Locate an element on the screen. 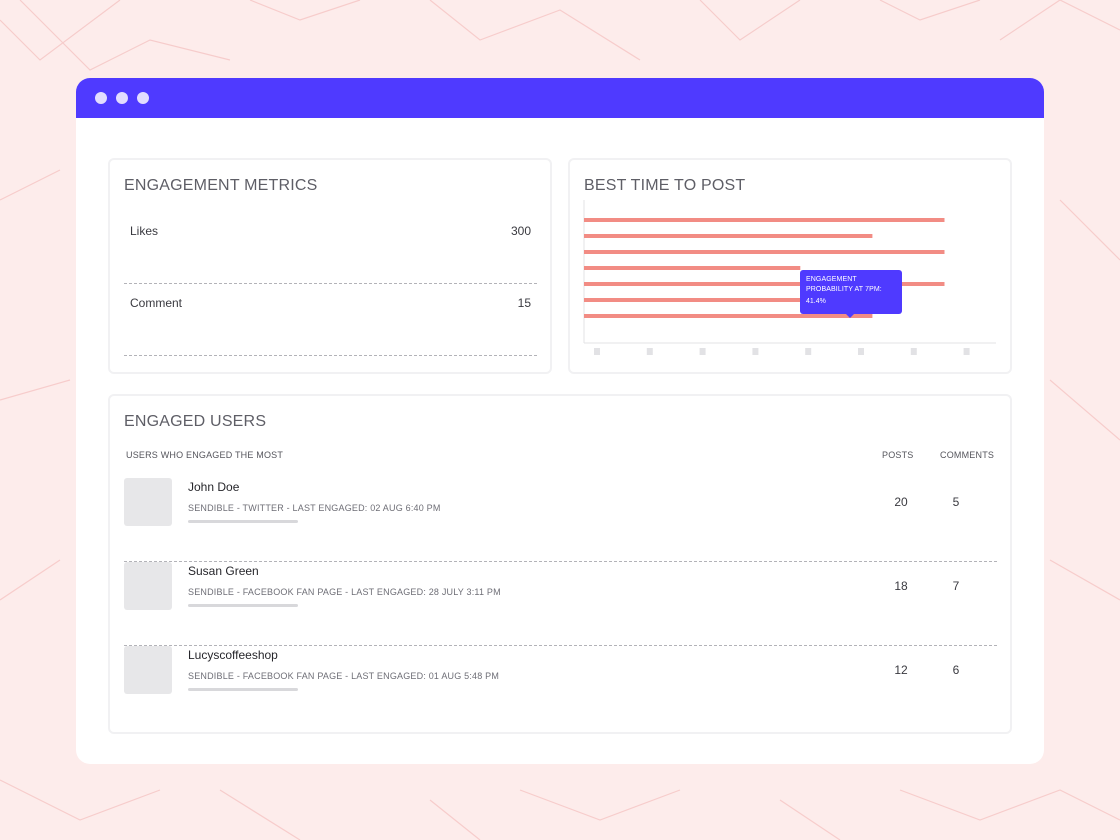 The image size is (1120, 840). tooltip-value: 41.4% is located at coordinates (816, 301).